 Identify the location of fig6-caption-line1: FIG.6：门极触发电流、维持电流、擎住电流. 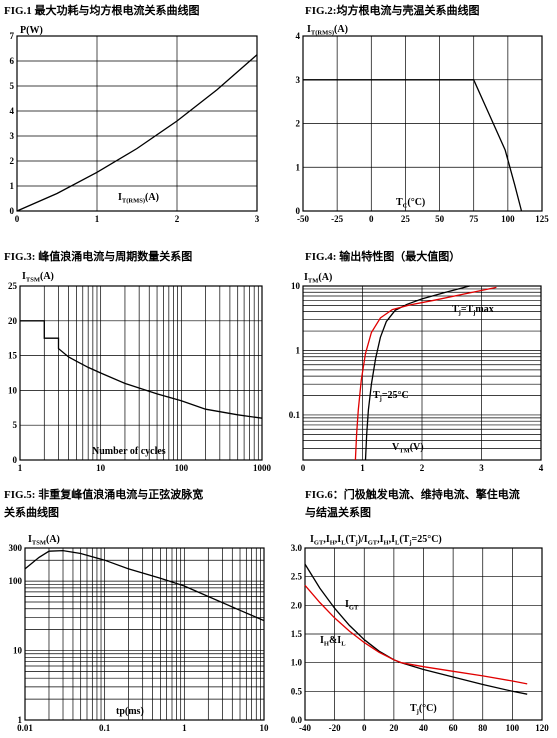
(412, 494).